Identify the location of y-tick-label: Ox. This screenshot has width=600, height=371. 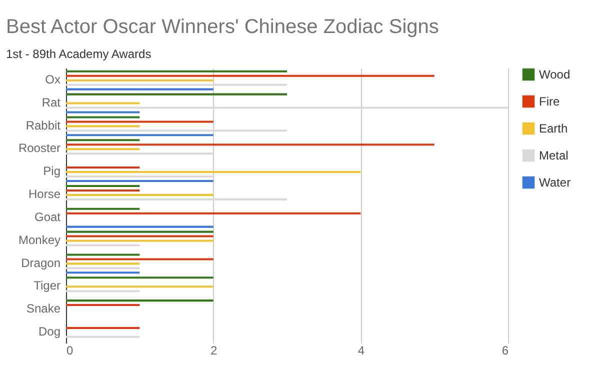
(52, 79).